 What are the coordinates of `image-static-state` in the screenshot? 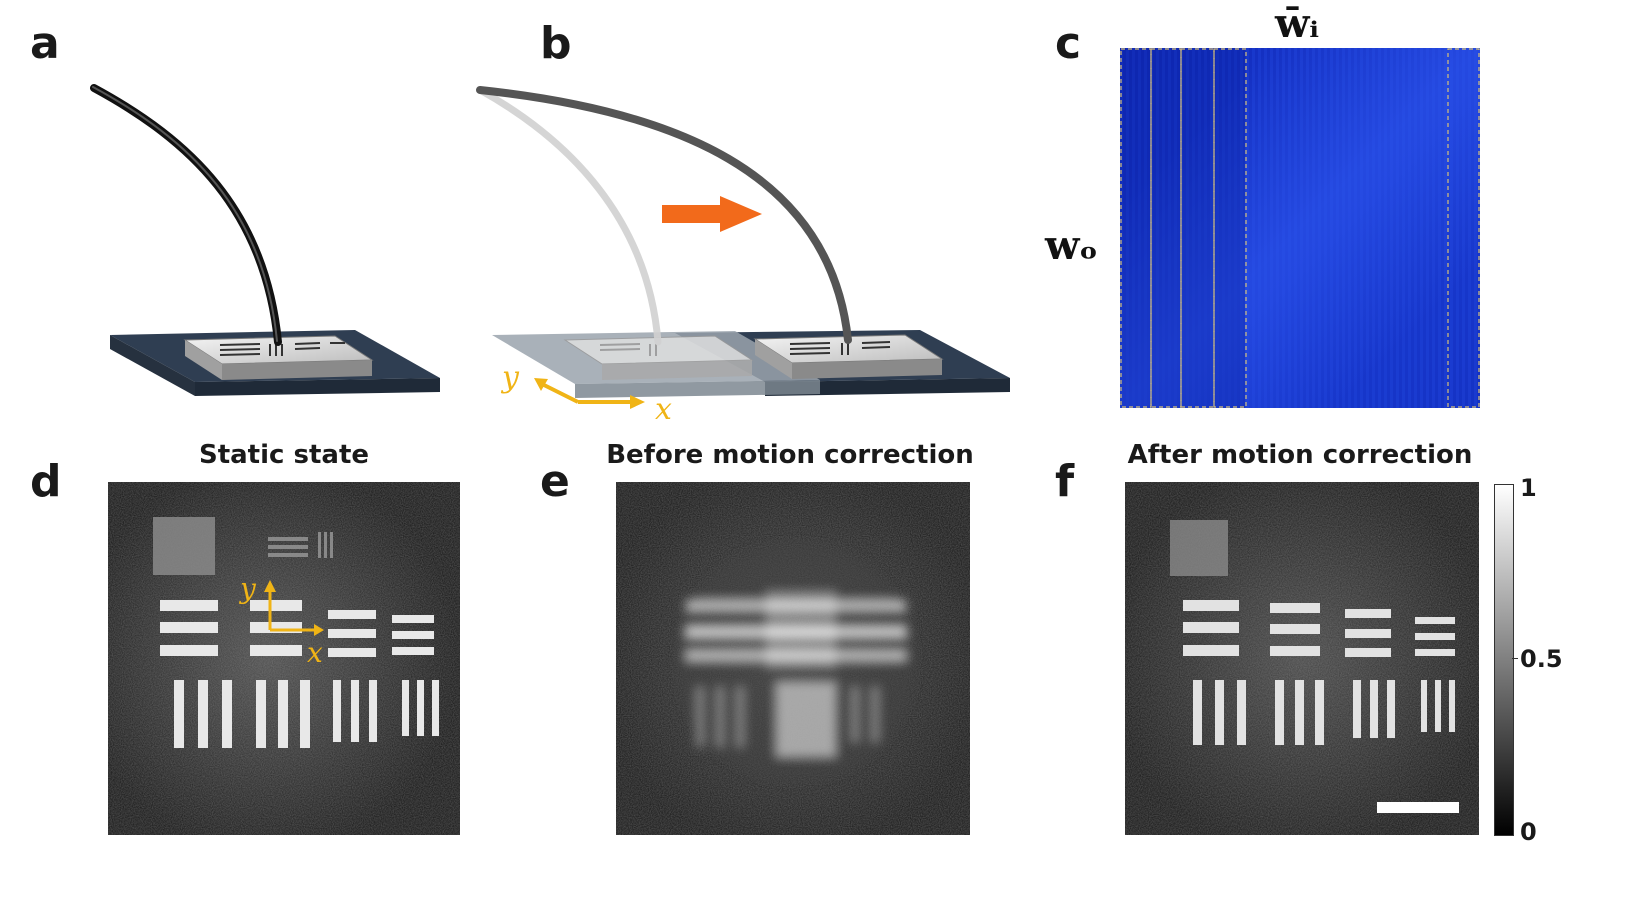 It's located at (284, 658).